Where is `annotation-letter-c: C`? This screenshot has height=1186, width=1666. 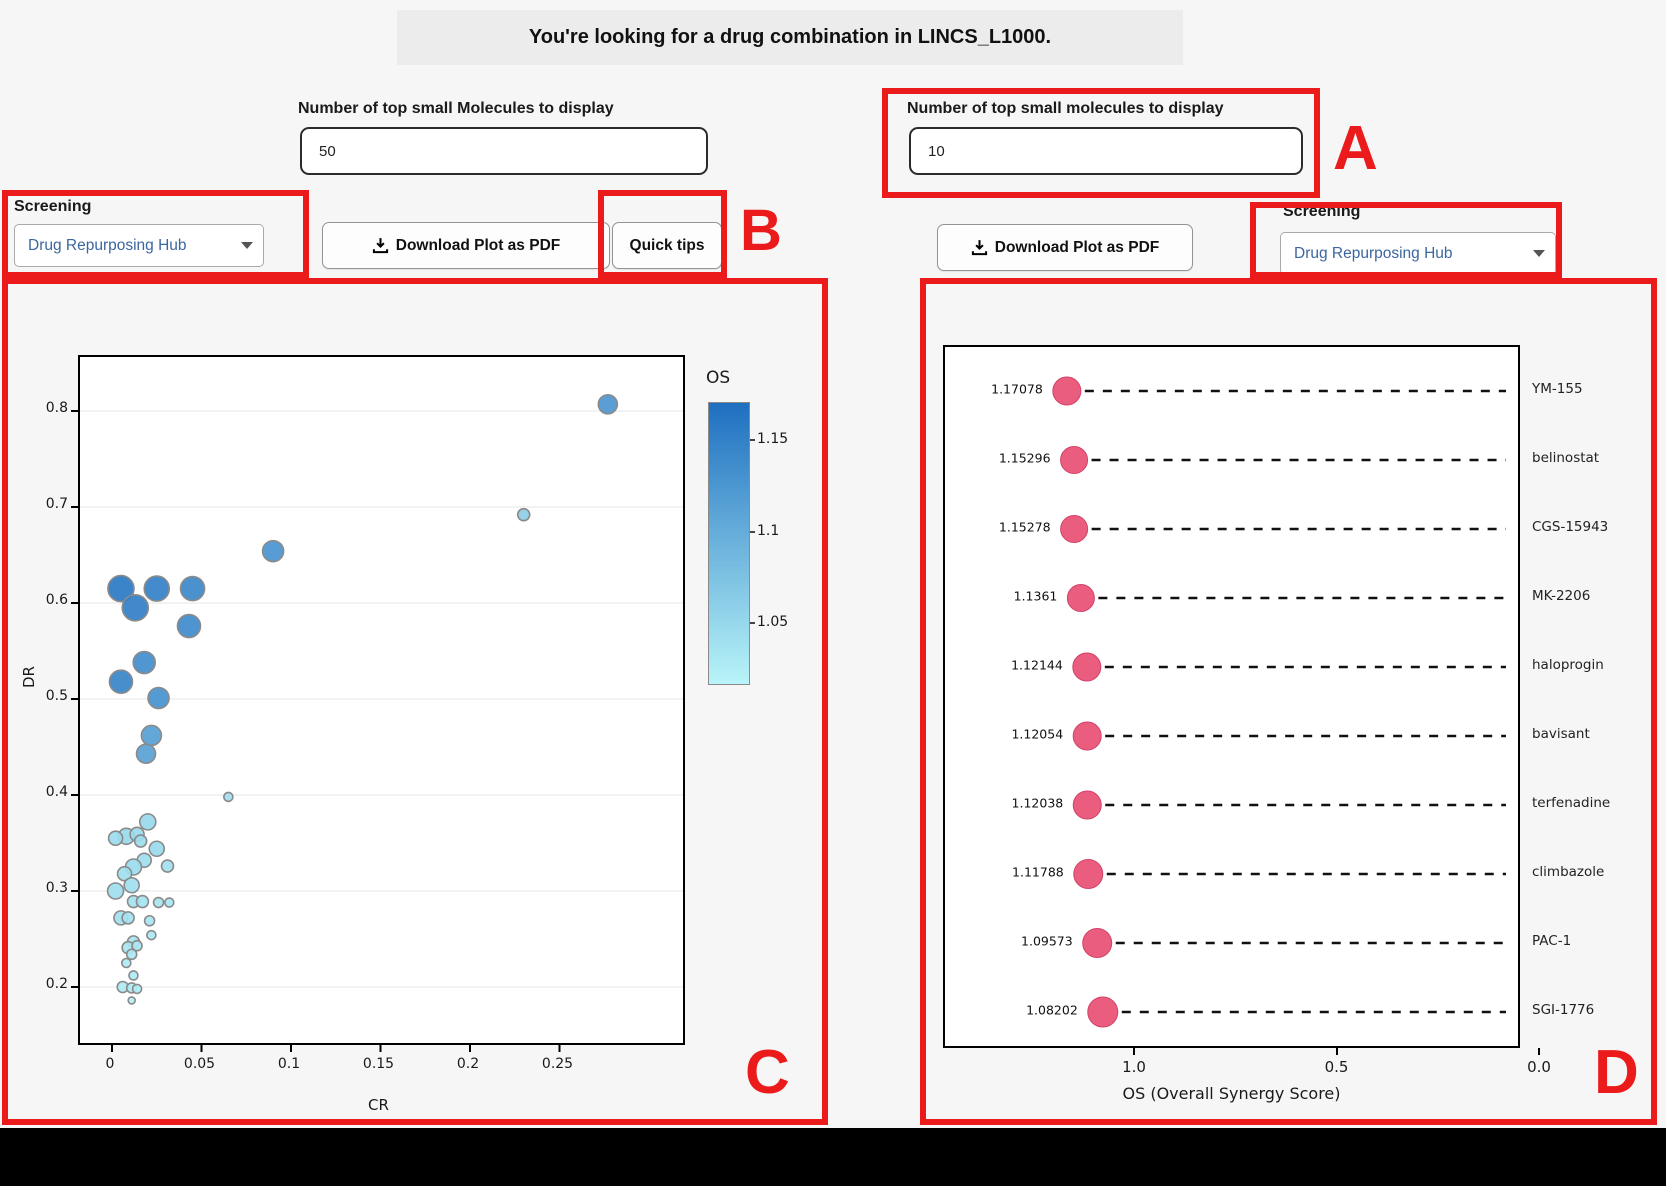
annotation-letter-c: C is located at coordinates (767, 1072).